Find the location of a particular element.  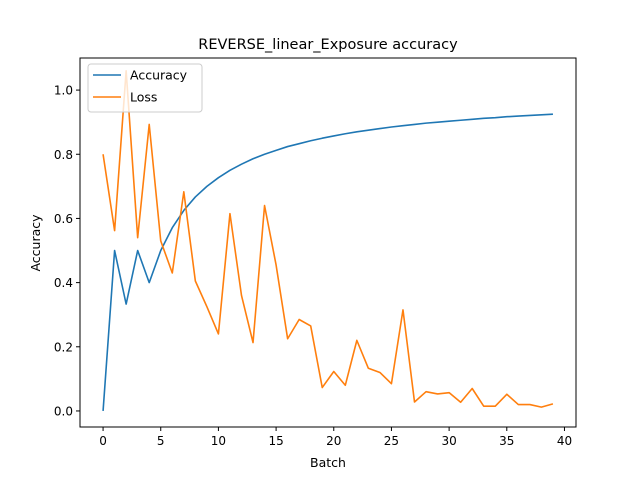

legend: Accuracy Loss is located at coordinates (145, 88).